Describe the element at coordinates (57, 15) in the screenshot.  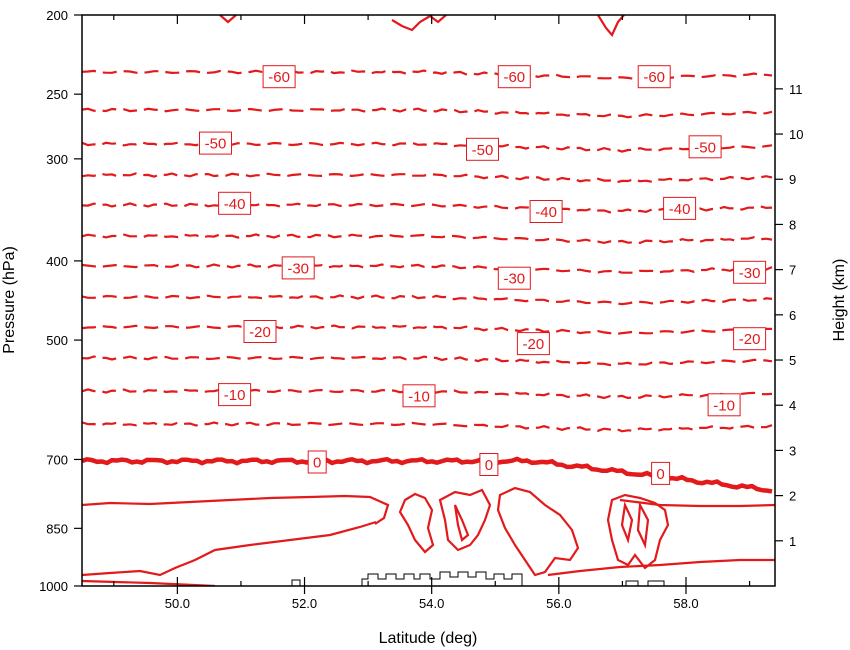
I see `y-tick-label-left: 200` at that location.